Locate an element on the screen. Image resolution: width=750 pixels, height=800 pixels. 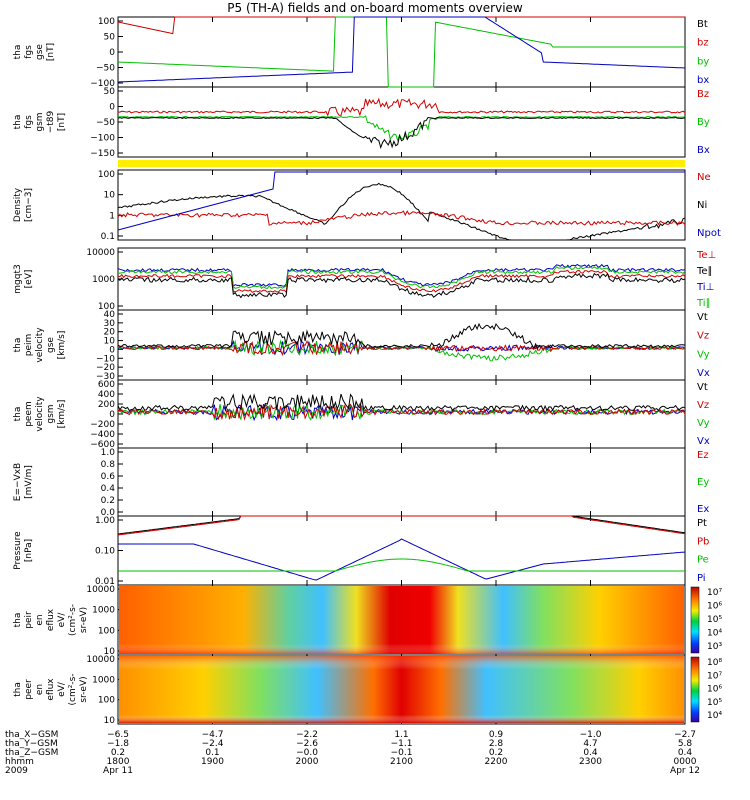
series-Pb is located at coordinates (401, 525).